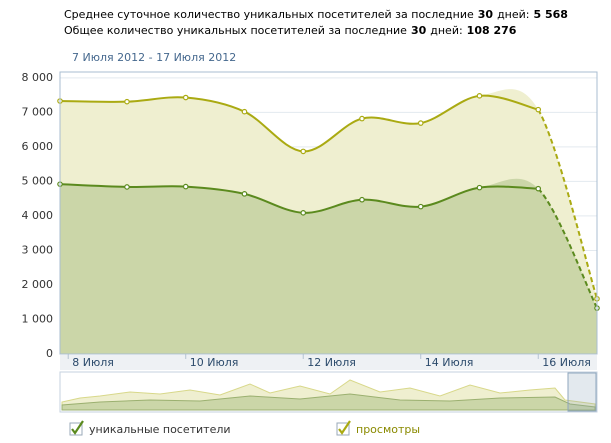  Describe the element at coordinates (449, 362) in the screenshot. I see `x-tick-label: 14 Июля` at that location.